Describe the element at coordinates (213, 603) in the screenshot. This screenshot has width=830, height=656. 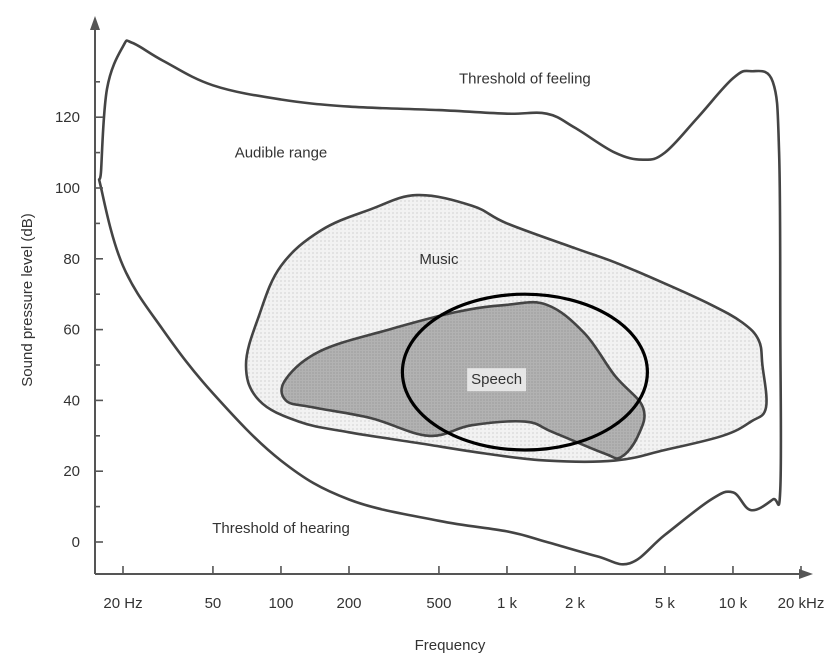
I see `x-tick-label: 50` at that location.